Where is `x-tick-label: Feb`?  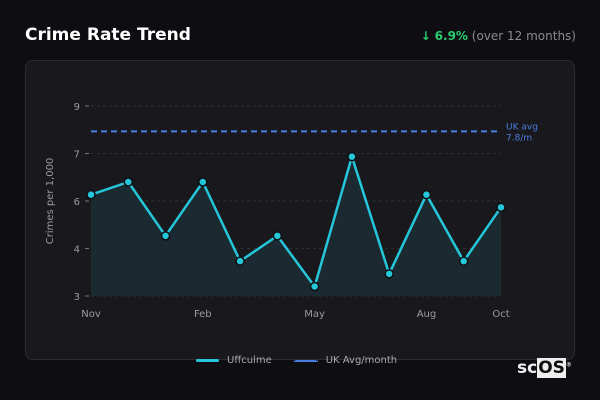 x-tick-label: Feb is located at coordinates (203, 314).